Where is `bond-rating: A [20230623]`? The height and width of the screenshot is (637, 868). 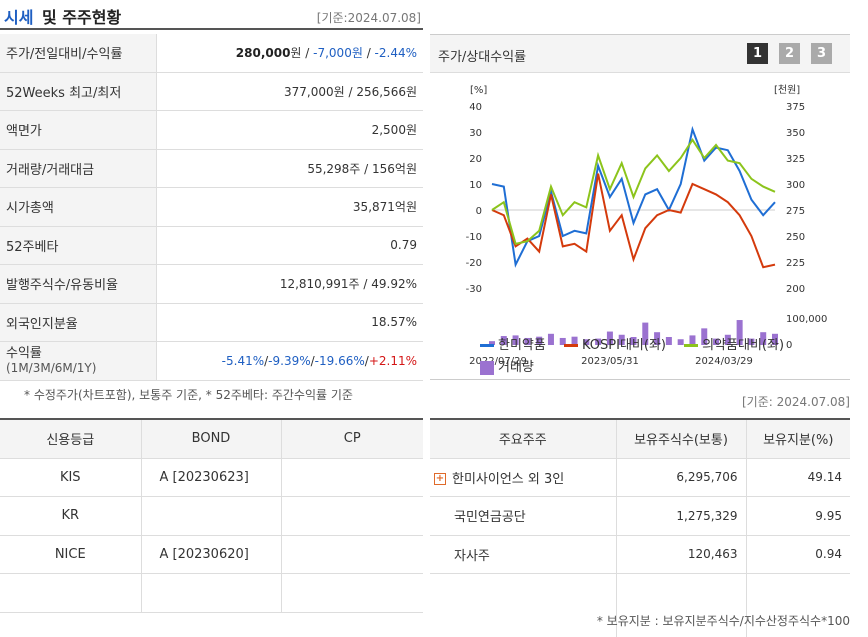 bond-rating: A [20230623] is located at coordinates (211, 477).